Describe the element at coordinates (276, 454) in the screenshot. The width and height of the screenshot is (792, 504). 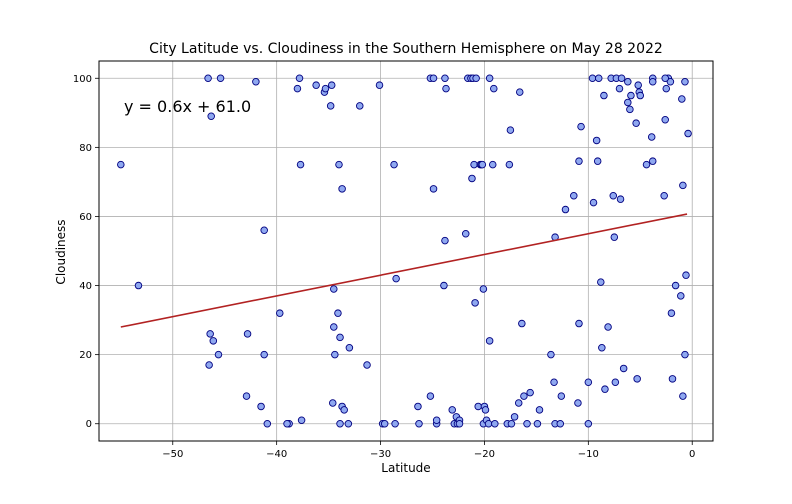
I see `x-tick-label: −40` at that location.